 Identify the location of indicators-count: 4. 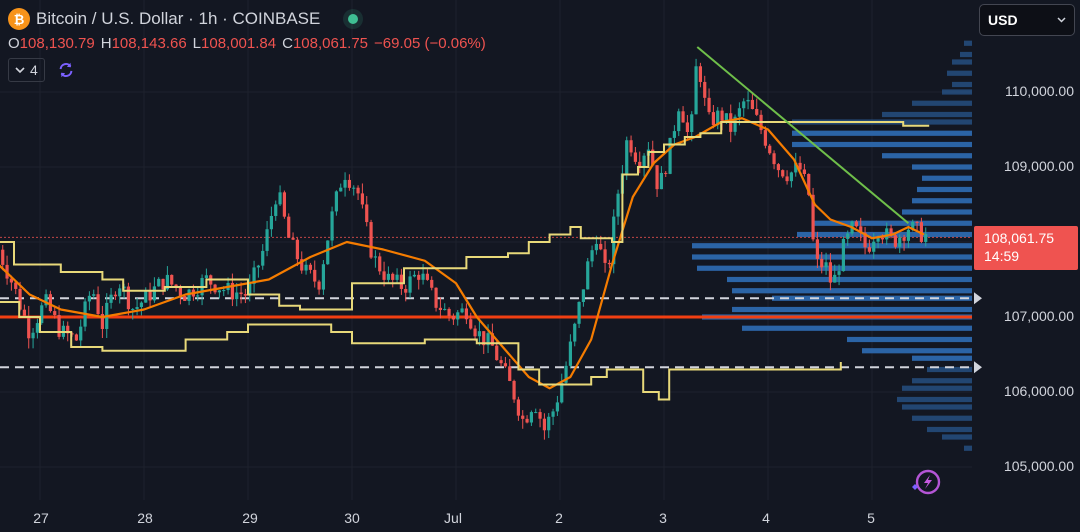
(34, 70).